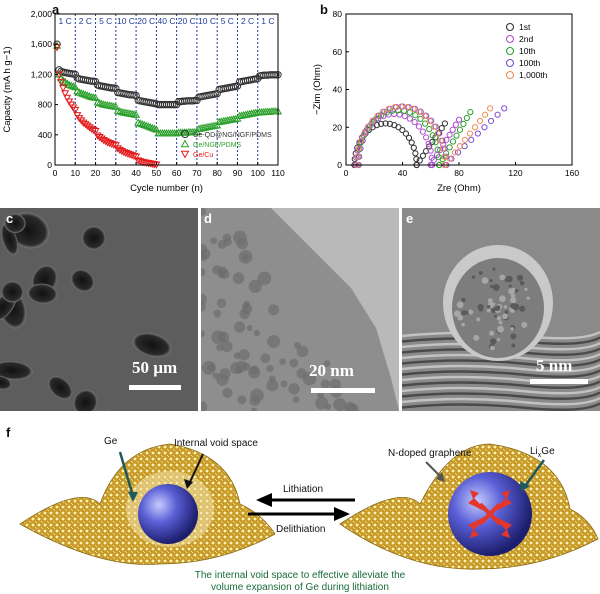  I want to click on y-tick-label-b-4: 80, so click(338, 14).